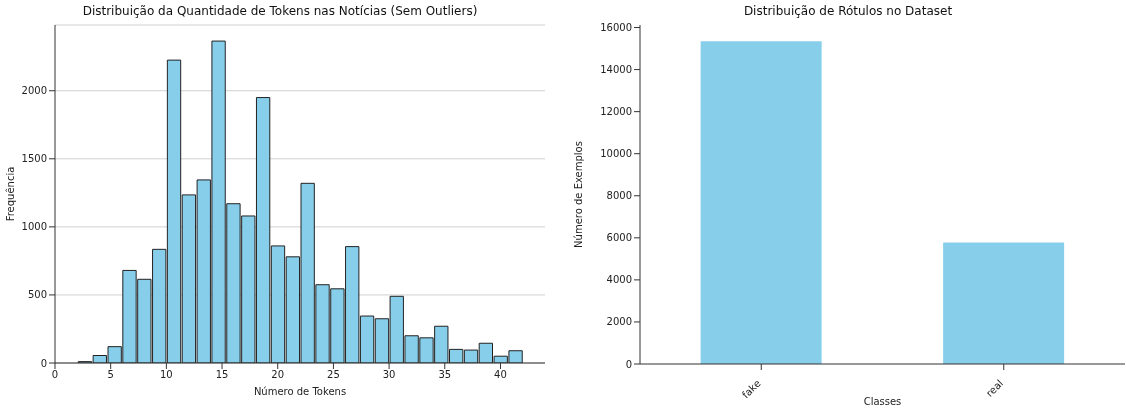 The height and width of the screenshot is (410, 1126). What do you see at coordinates (619, 238) in the screenshot?
I see `y-tick-label: 6000` at bounding box center [619, 238].